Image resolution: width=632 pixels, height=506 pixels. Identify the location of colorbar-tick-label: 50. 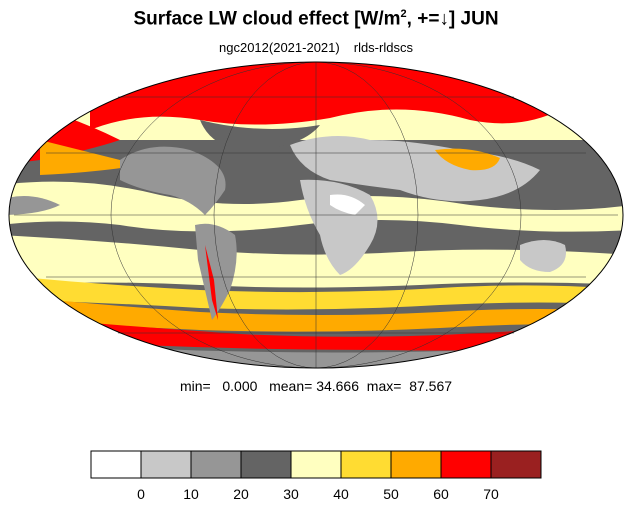
(391, 494).